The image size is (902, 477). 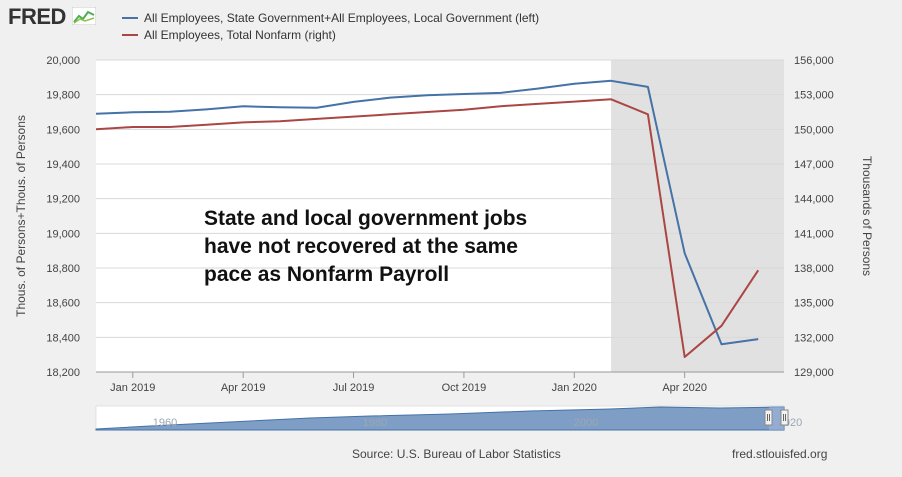 What do you see at coordinates (165, 423) in the screenshot?
I see `navigator-label: 1960` at bounding box center [165, 423].